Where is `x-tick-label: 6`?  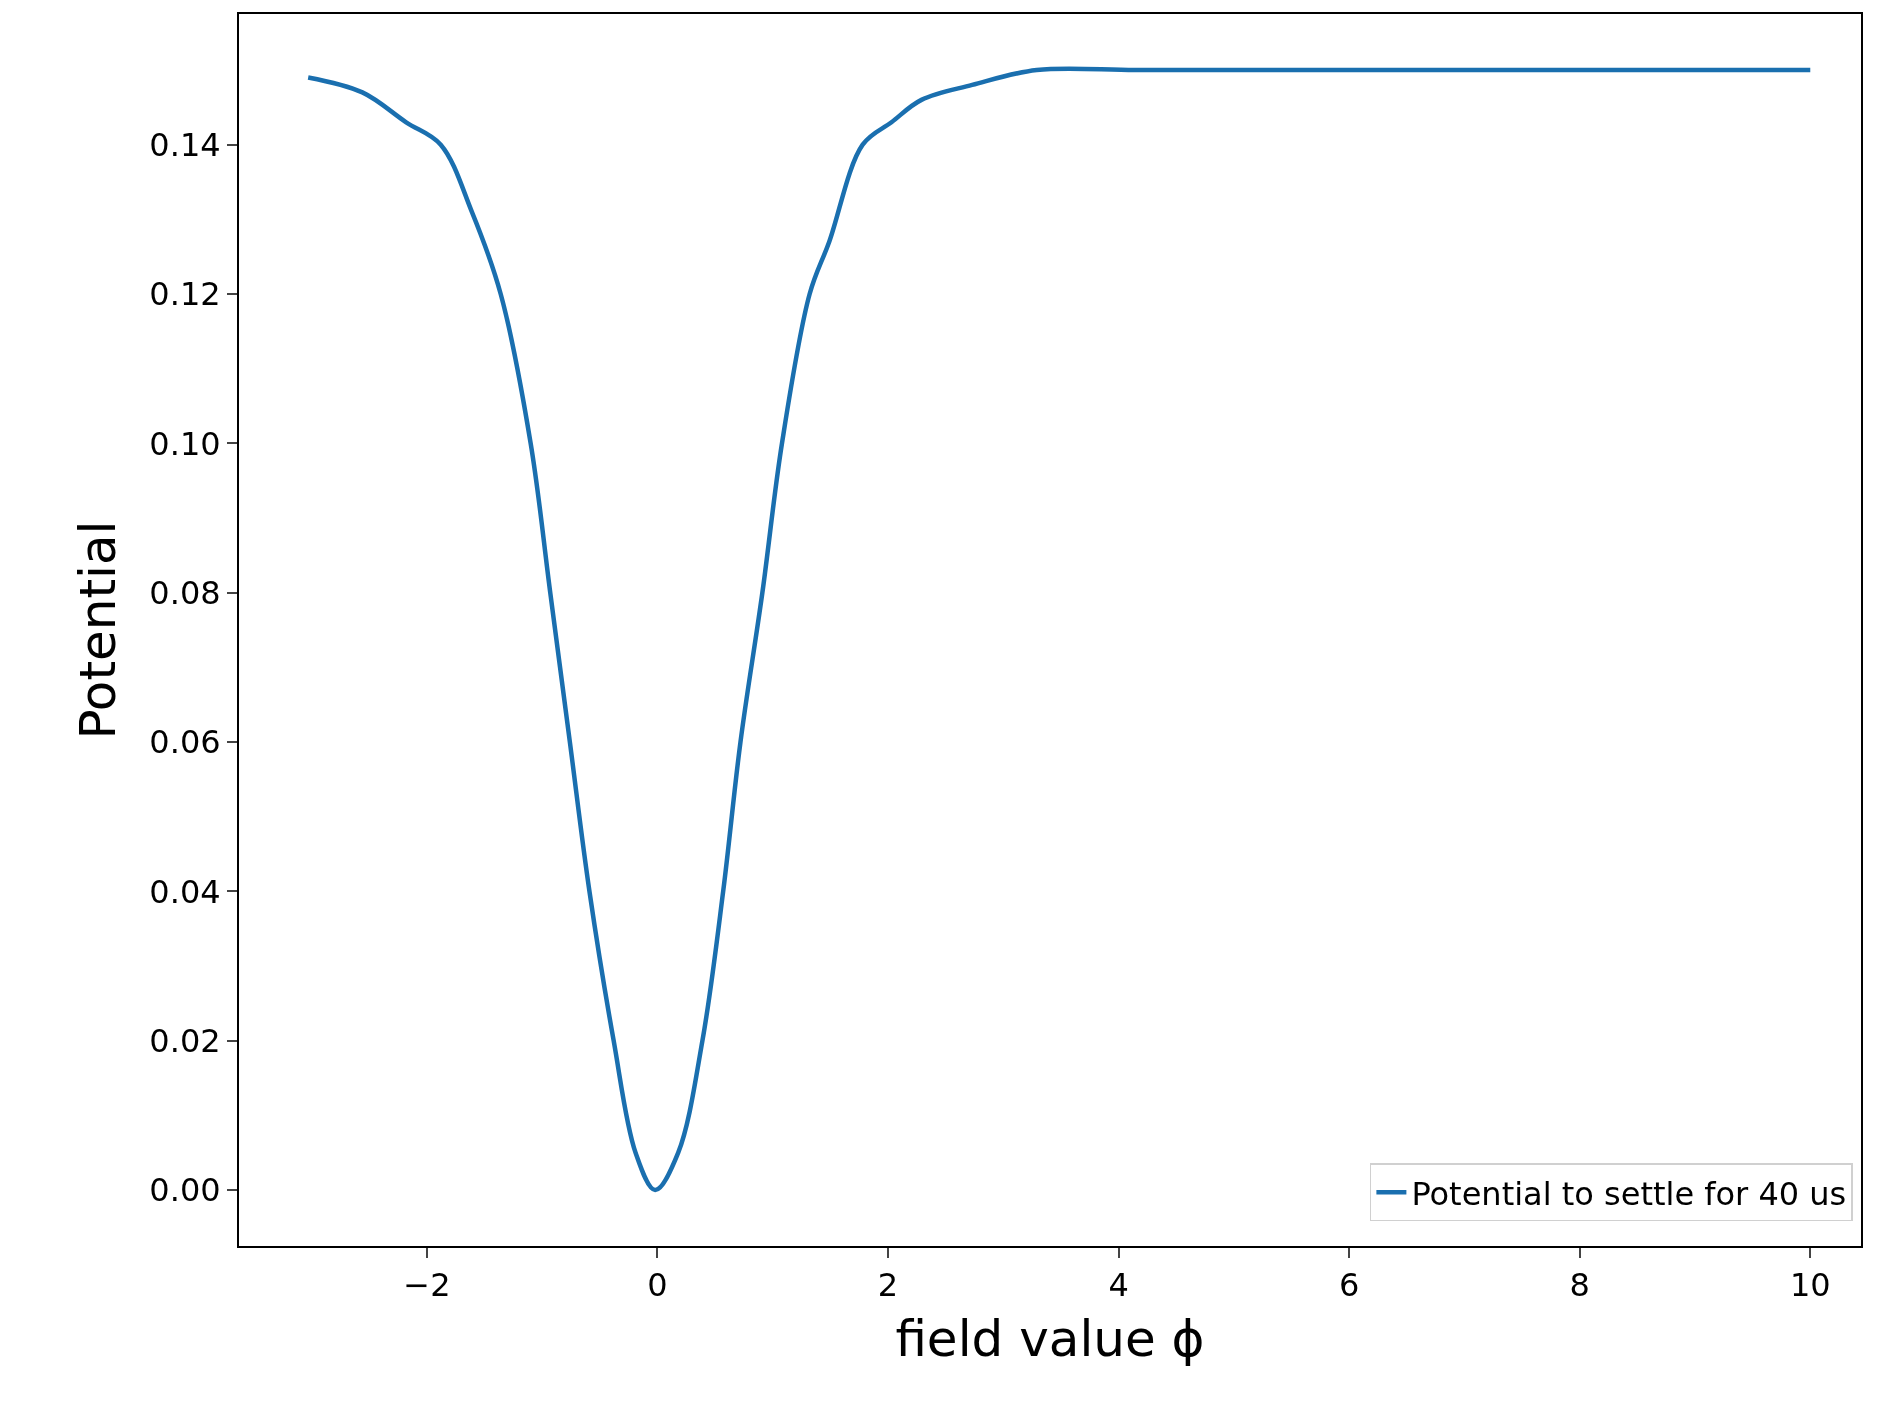
x-tick-label: 6 is located at coordinates (1349, 1285).